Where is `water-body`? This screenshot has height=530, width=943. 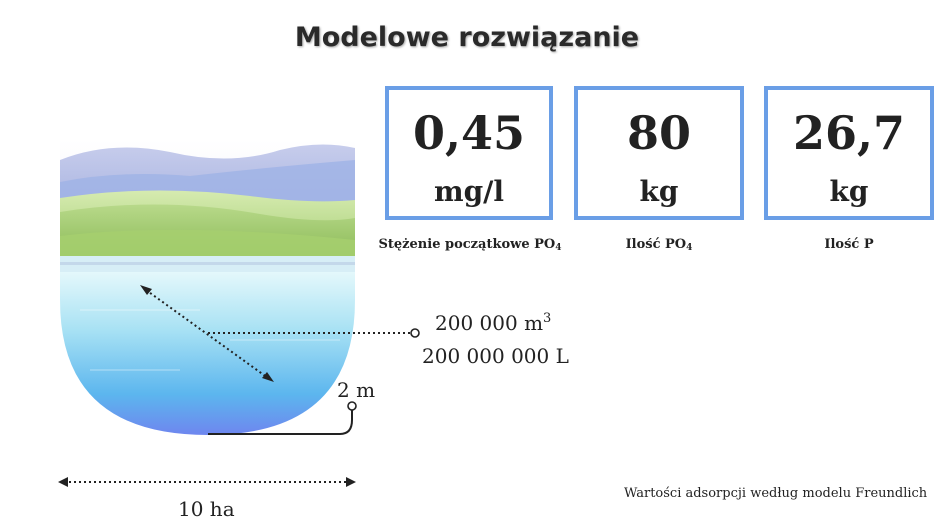
water-body is located at coordinates (207, 353).